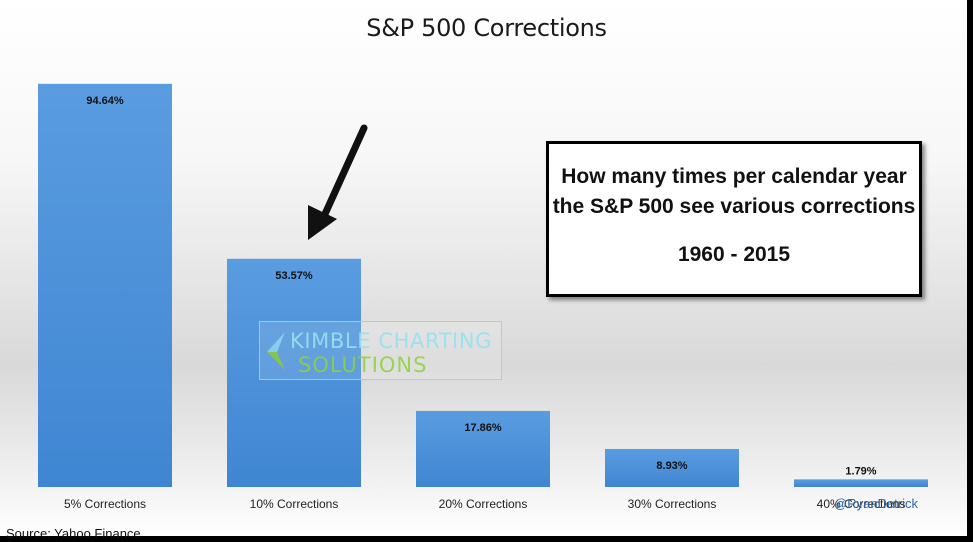 Image resolution: width=973 pixels, height=542 pixels. Describe the element at coordinates (734, 206) in the screenshot. I see `callout-line-2: the S&P 500 see various corrections` at that location.